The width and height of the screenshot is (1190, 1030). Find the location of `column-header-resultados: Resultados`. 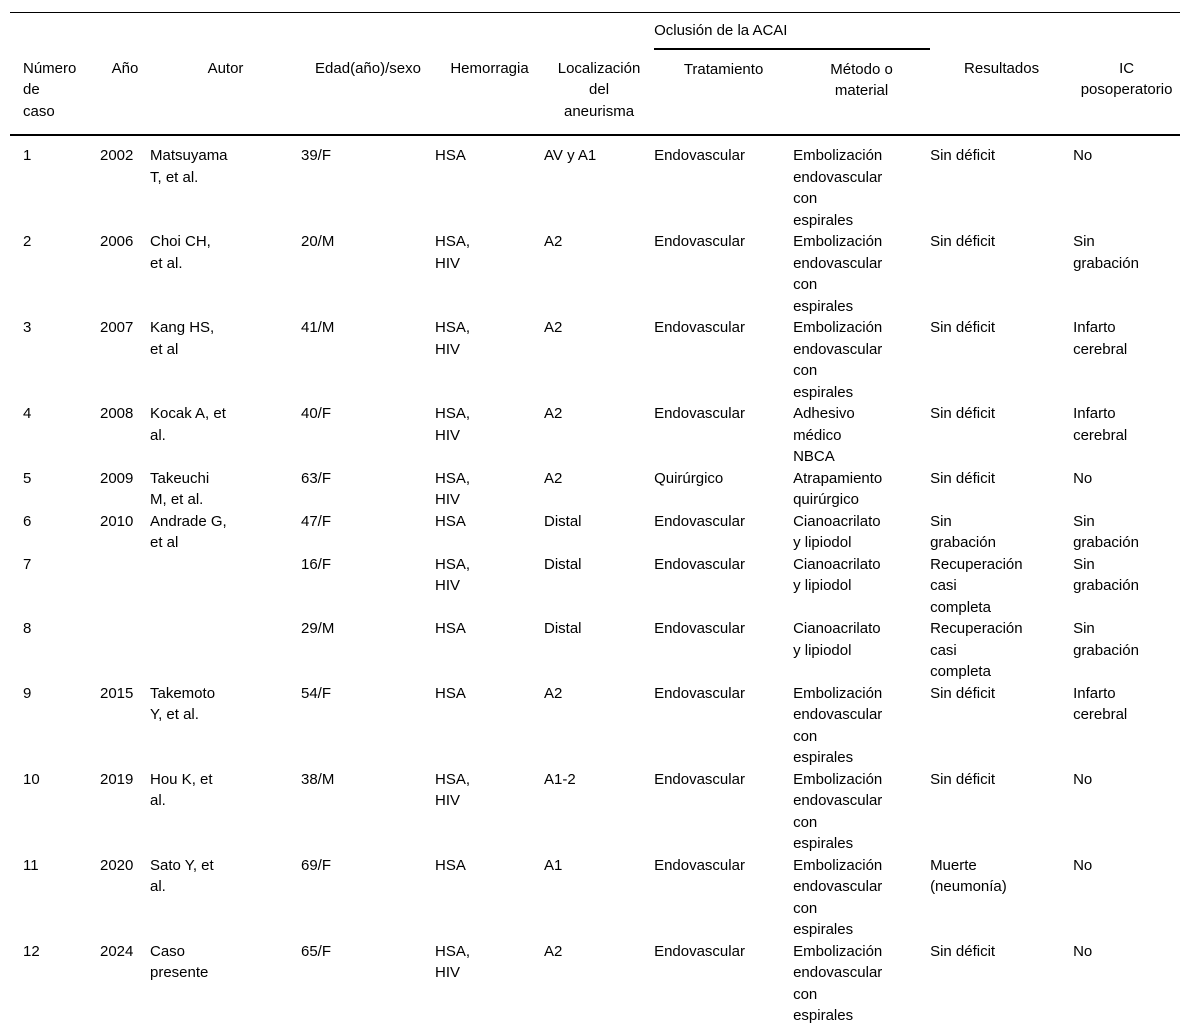

column-header-resultados: Resultados is located at coordinates (1002, 92).